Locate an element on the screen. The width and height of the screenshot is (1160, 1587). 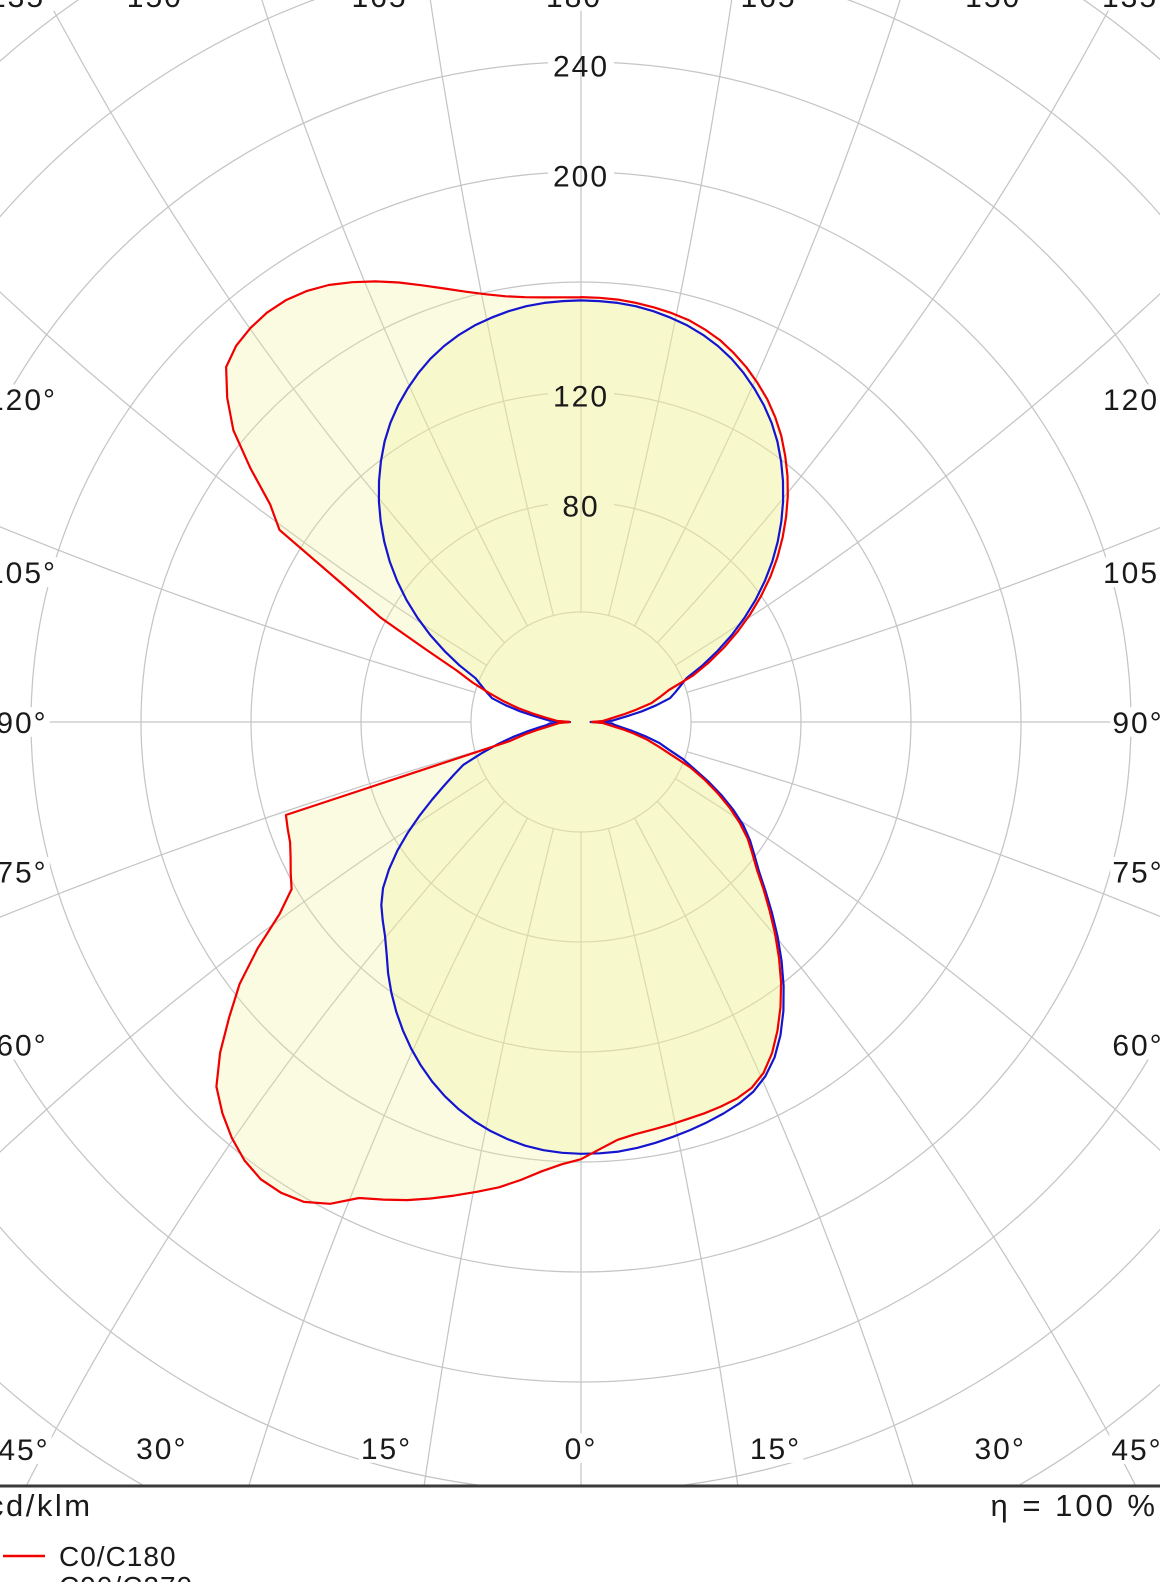
svg-text: η = 100 % is located at coordinates (1074, 1505).